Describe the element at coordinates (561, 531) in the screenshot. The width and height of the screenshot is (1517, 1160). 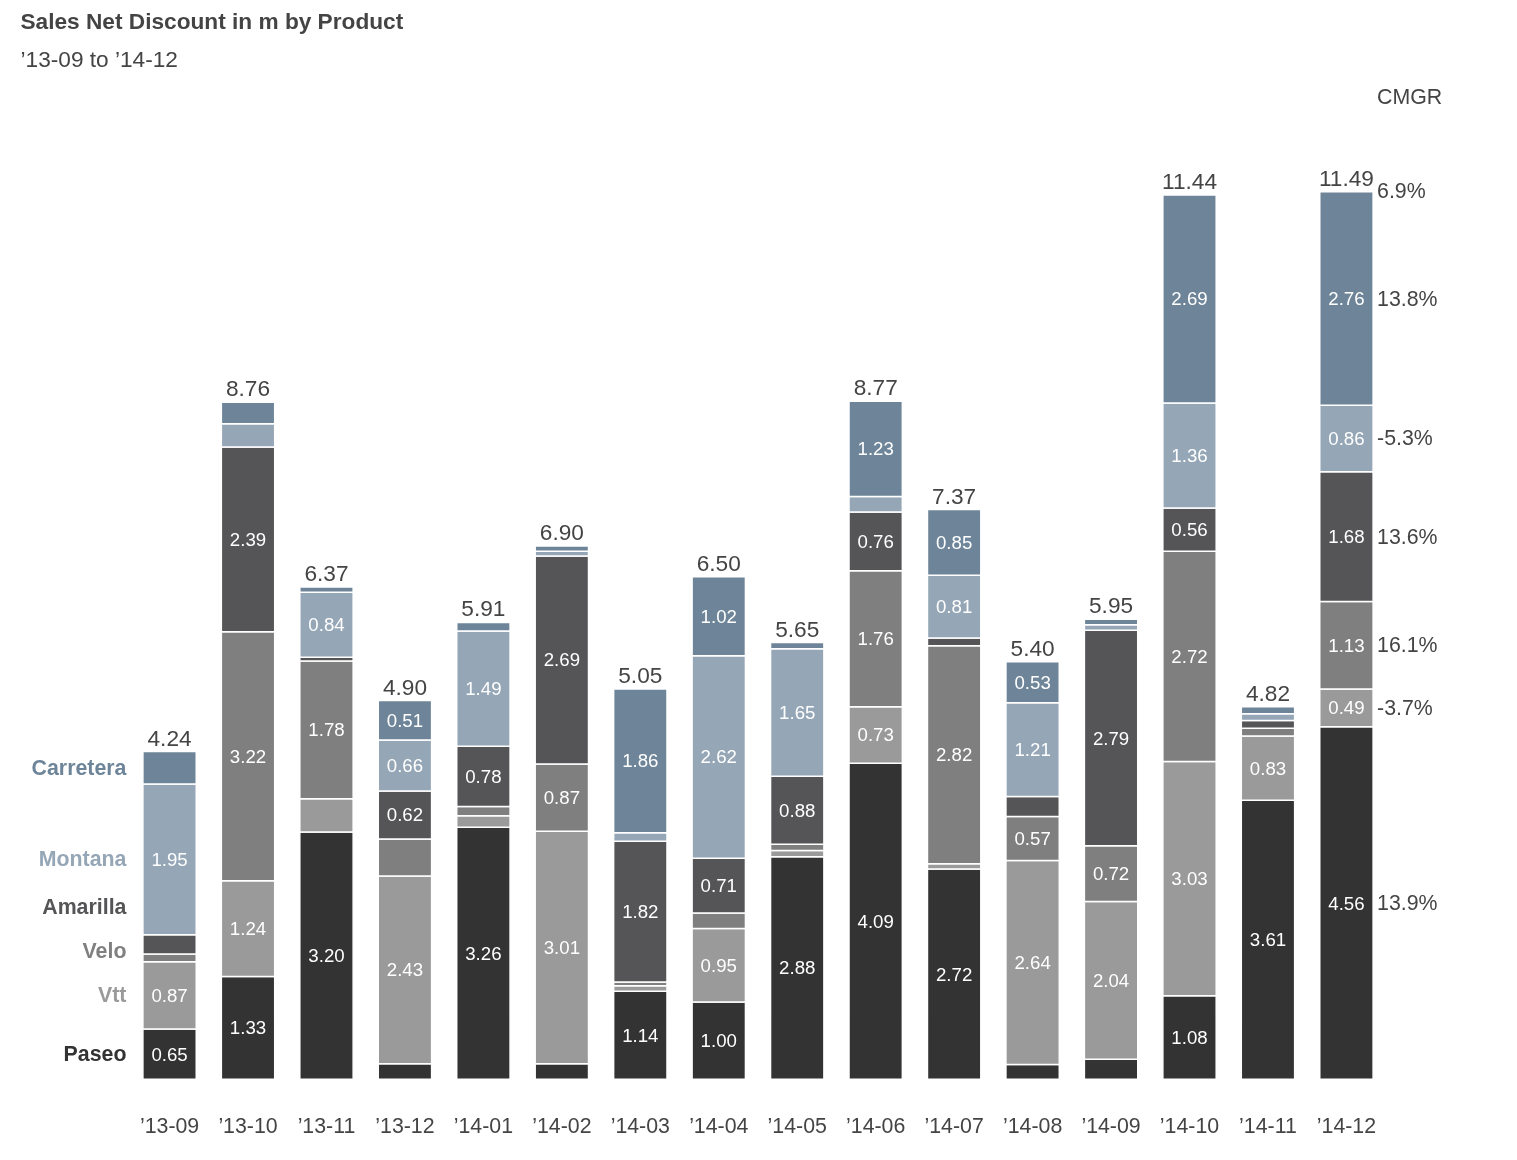
I see `total-label: 6.90` at that location.